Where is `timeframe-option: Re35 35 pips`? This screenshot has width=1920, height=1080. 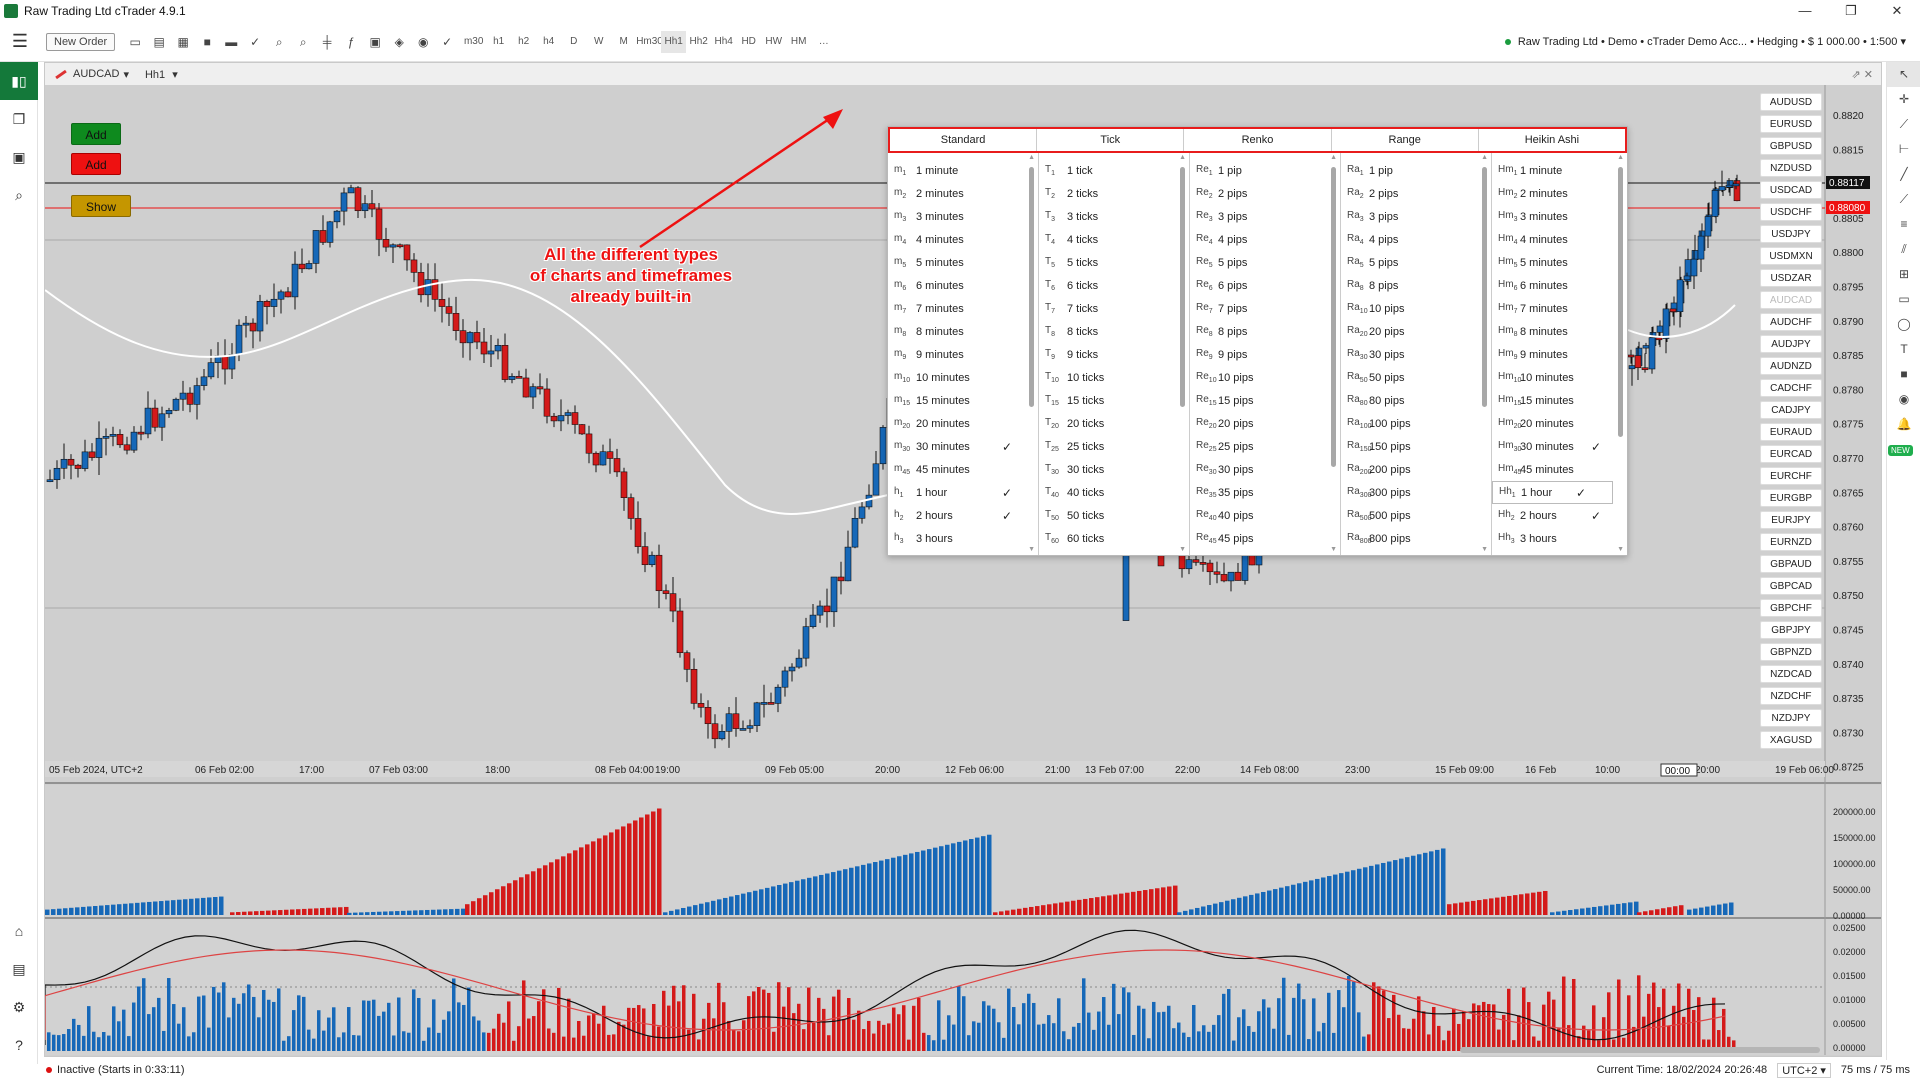 timeframe-option: Re35 35 pips is located at coordinates (1265, 492).